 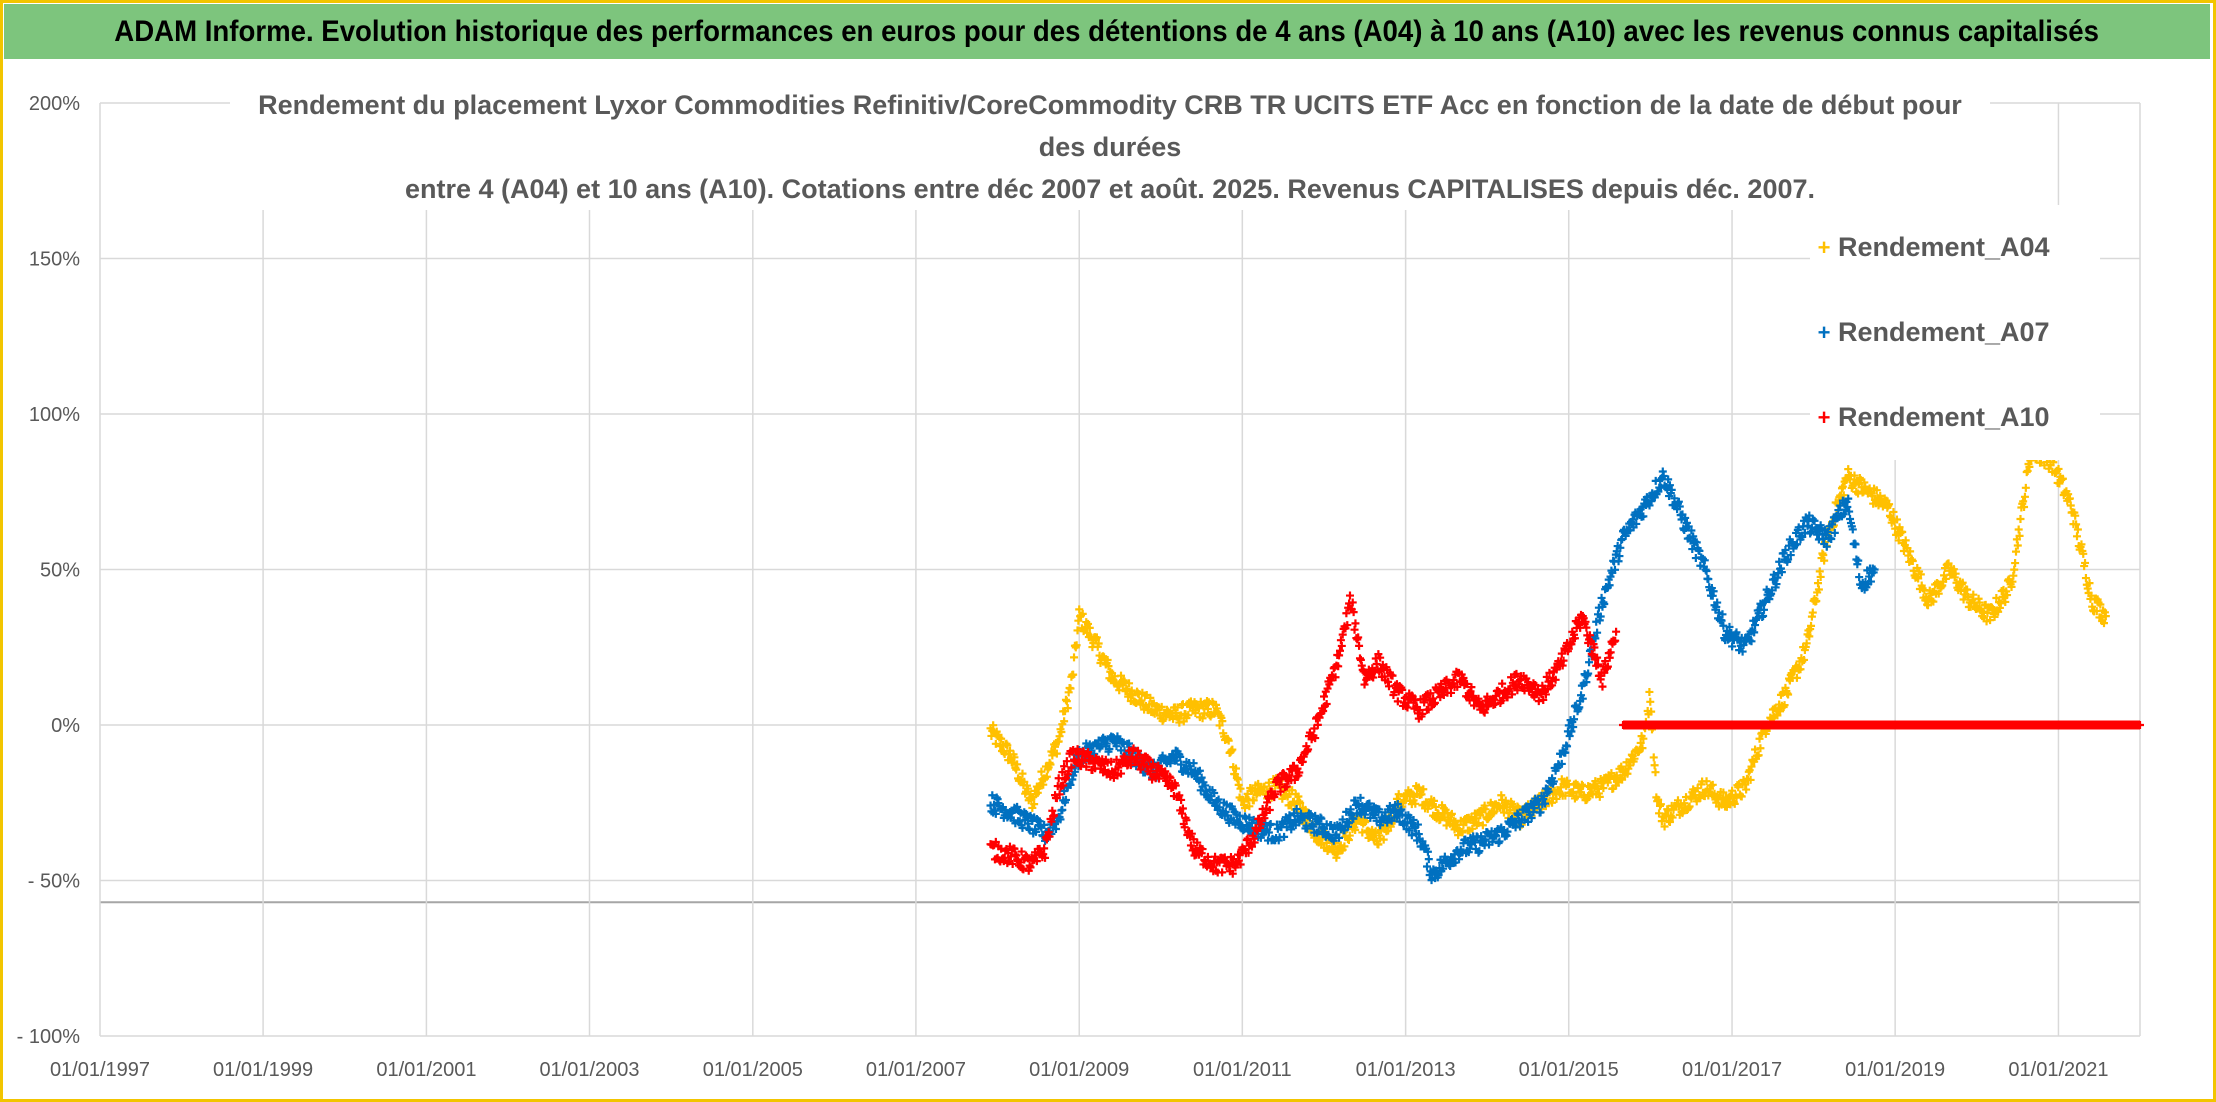 What do you see at coordinates (1955, 417) in the screenshot?
I see `legend-item-a10: + Rendement_A10` at bounding box center [1955, 417].